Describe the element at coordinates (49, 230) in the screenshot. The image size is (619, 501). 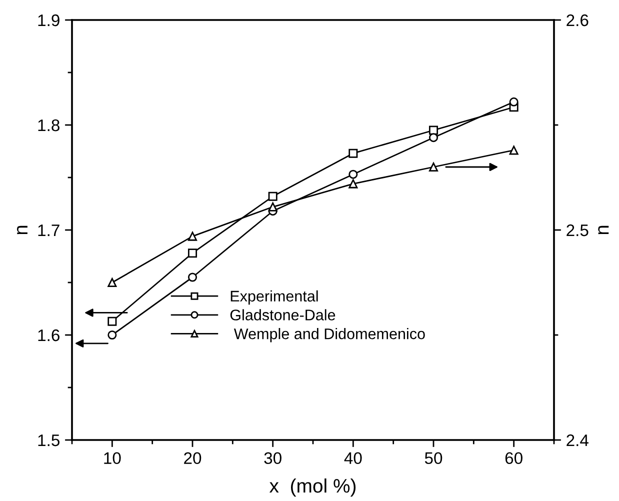
I see `y-tick-label: 1.7` at that location.